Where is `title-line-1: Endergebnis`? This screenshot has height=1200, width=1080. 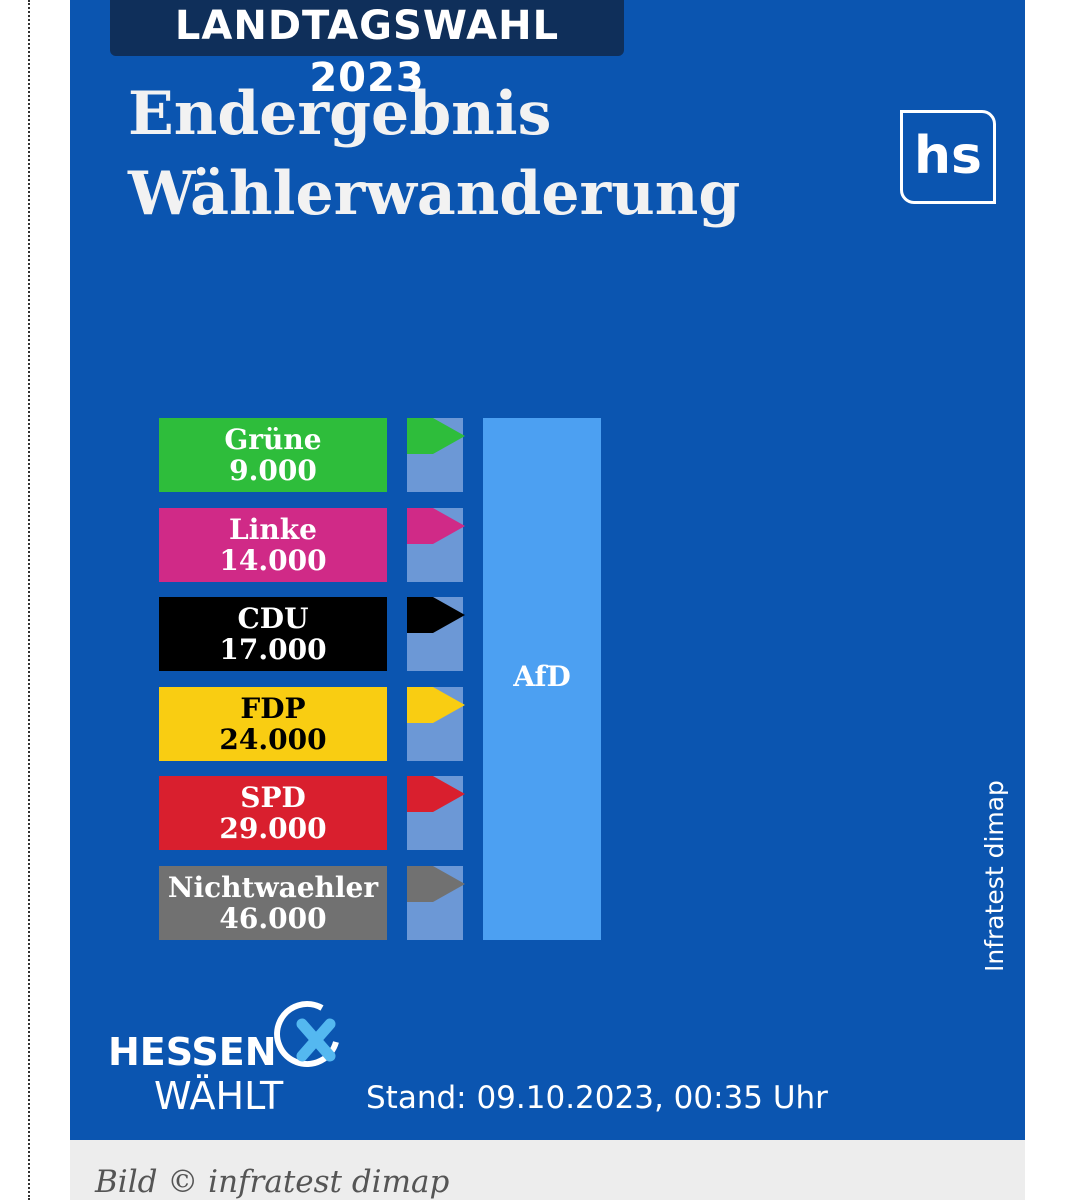
title-line-1: Endergebnis is located at coordinates (340, 114).